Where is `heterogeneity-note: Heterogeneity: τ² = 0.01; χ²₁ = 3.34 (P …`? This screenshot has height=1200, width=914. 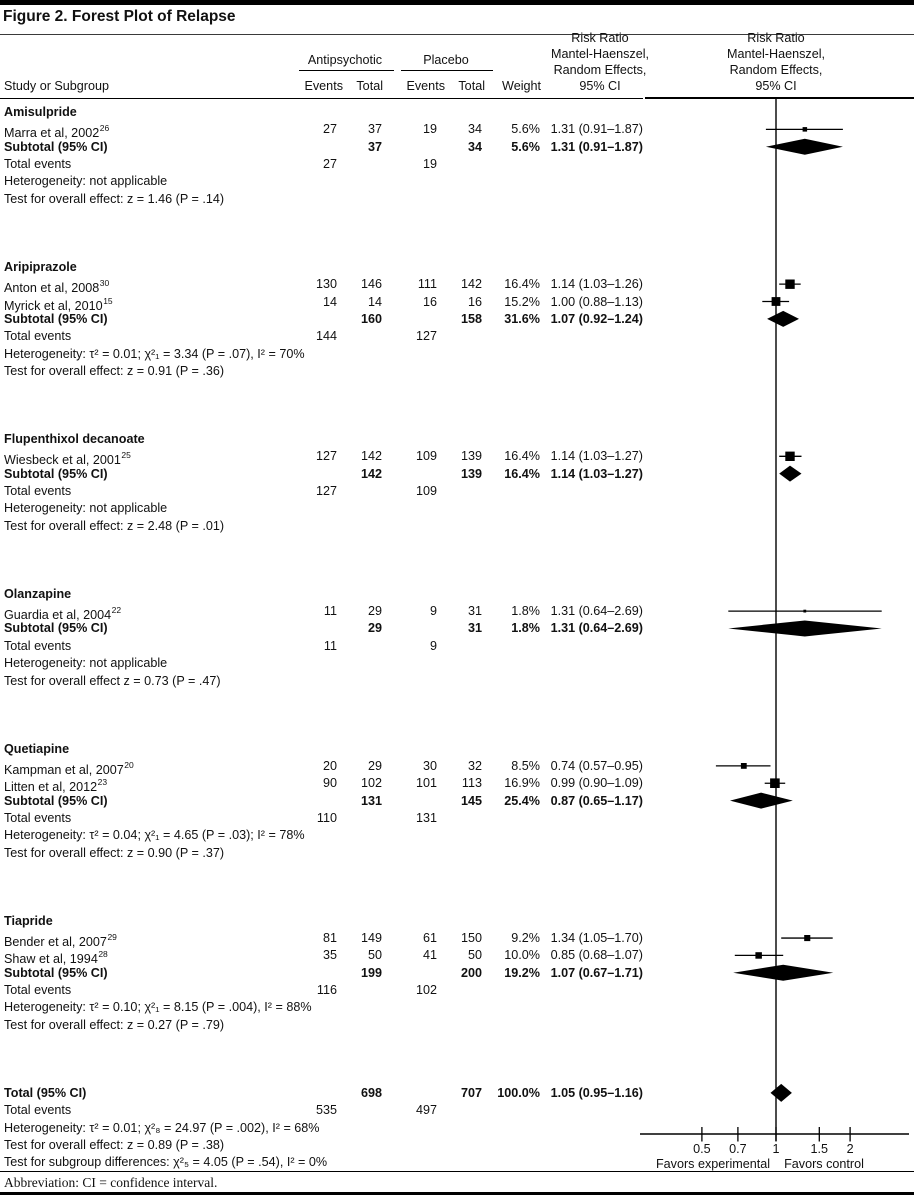
heterogeneity-note: Heterogeneity: τ² = 0.01; χ²₁ = 3.34 (P … is located at coordinates (457, 354).